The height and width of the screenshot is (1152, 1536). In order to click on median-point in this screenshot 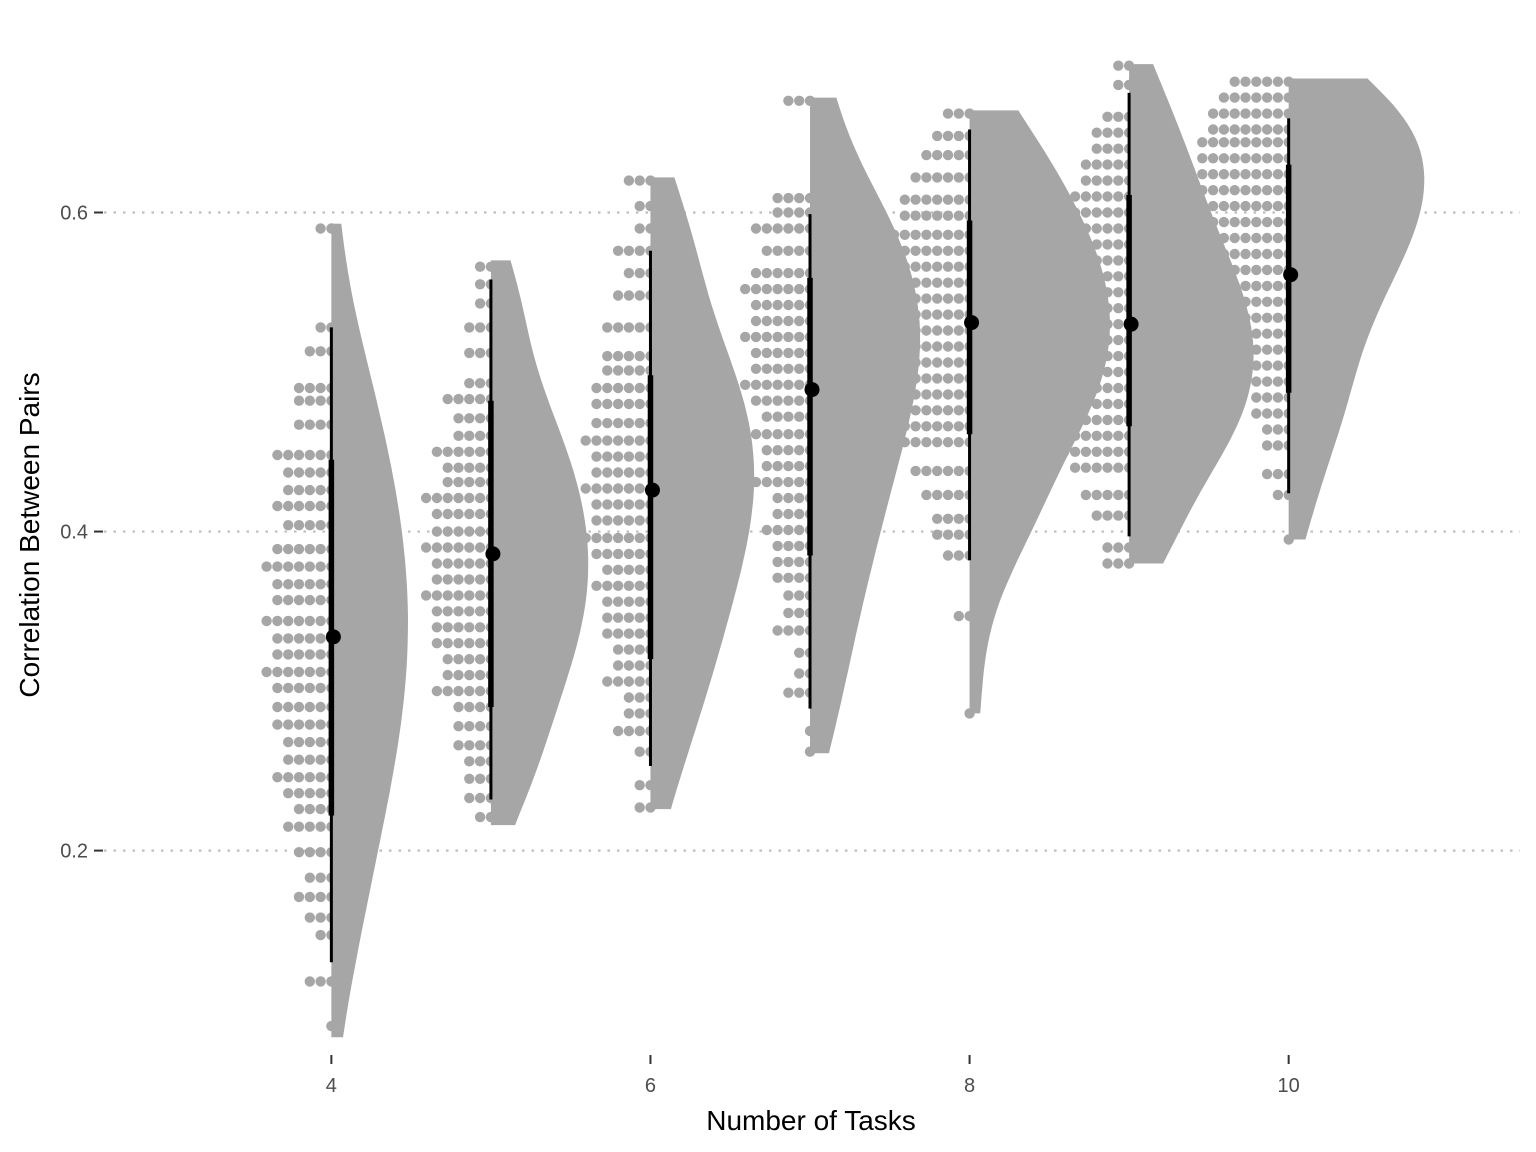, I will do `click(493, 554)`.